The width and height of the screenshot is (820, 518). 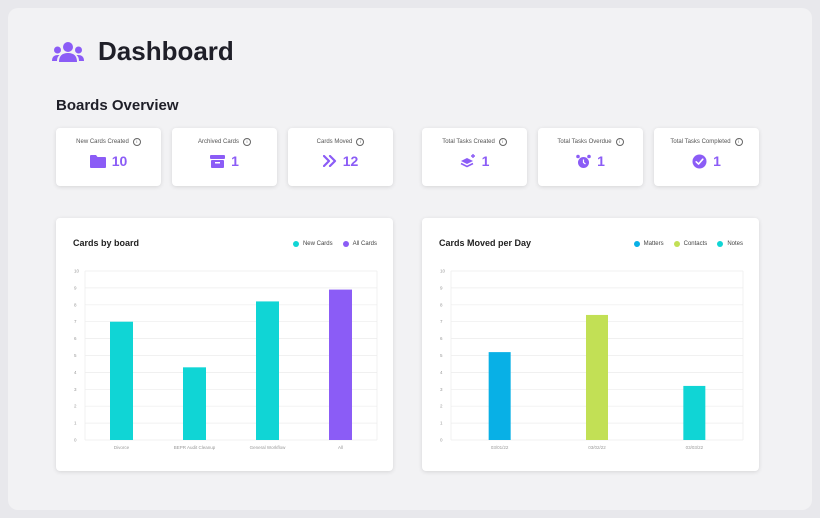 What do you see at coordinates (122, 447) in the screenshot?
I see `x-tick-label: Divorce` at bounding box center [122, 447].